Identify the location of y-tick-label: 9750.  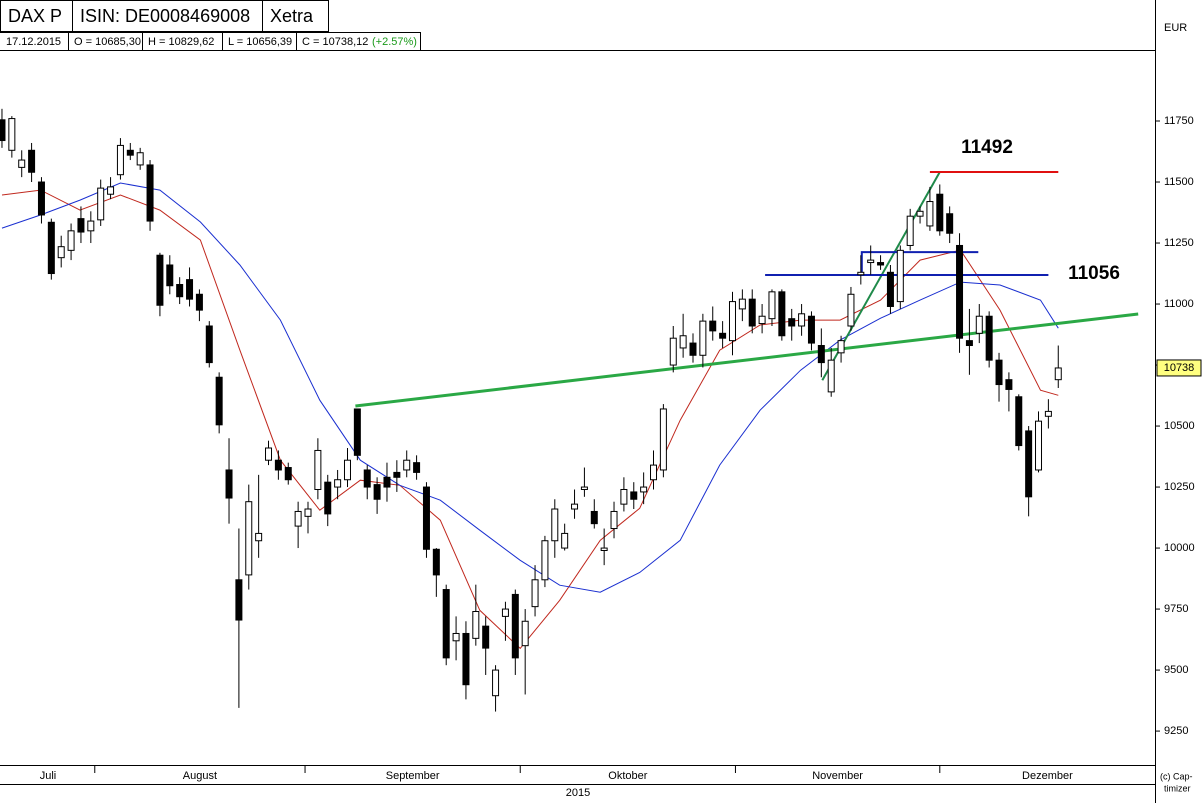
(1176, 609).